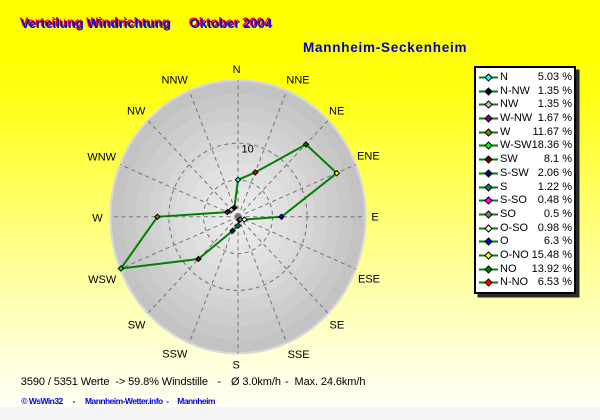 This screenshot has width=600, height=420. I want to click on svg-text: SSW, so click(175, 355).